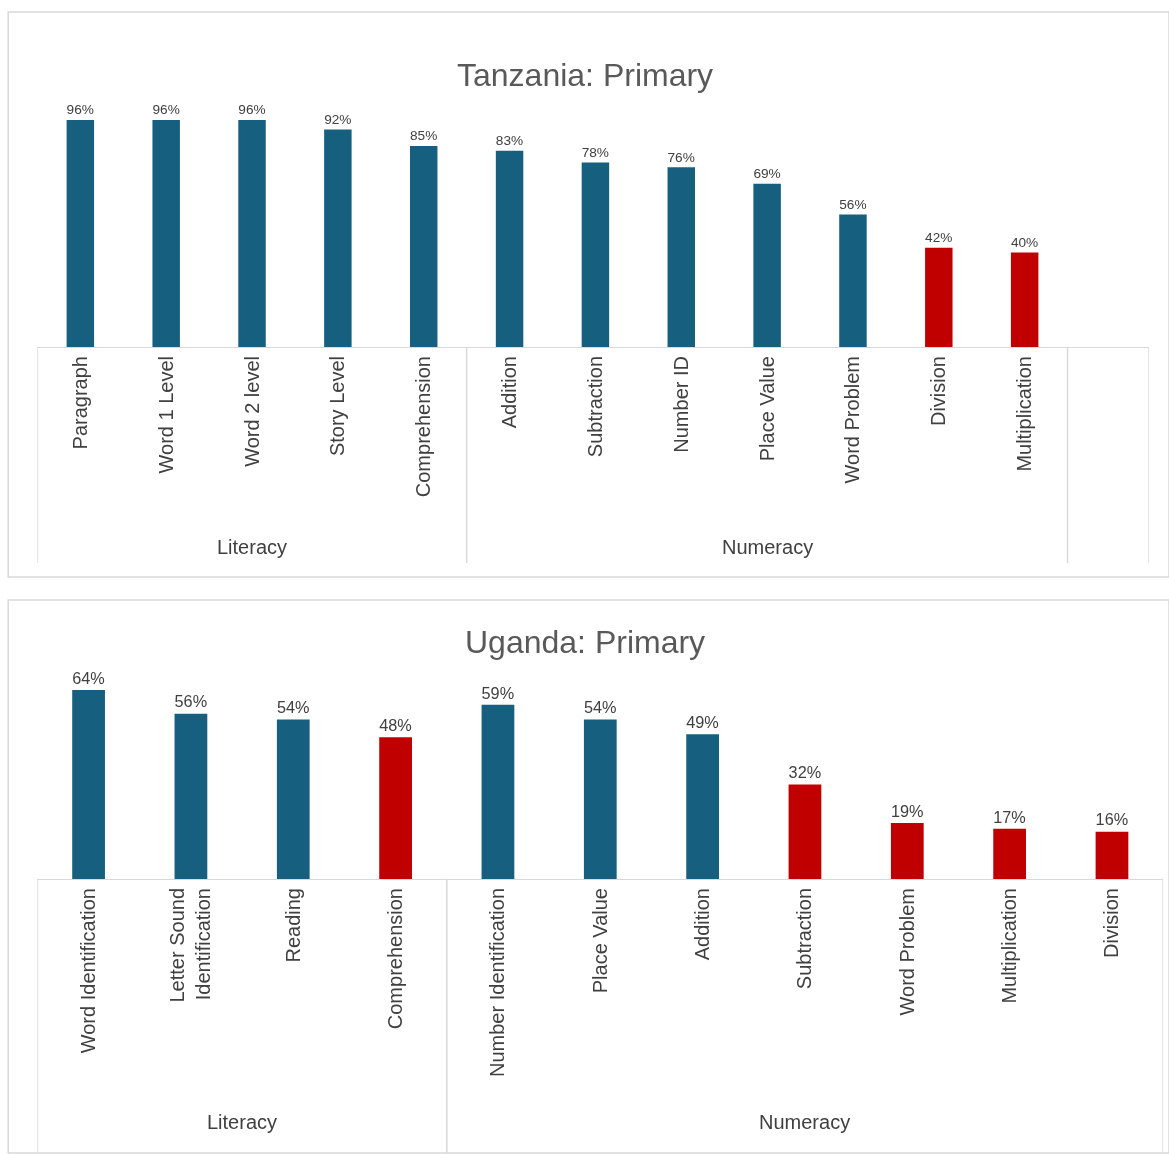 The image size is (1169, 1155). I want to click on data-label: 16%, so click(1112, 819).